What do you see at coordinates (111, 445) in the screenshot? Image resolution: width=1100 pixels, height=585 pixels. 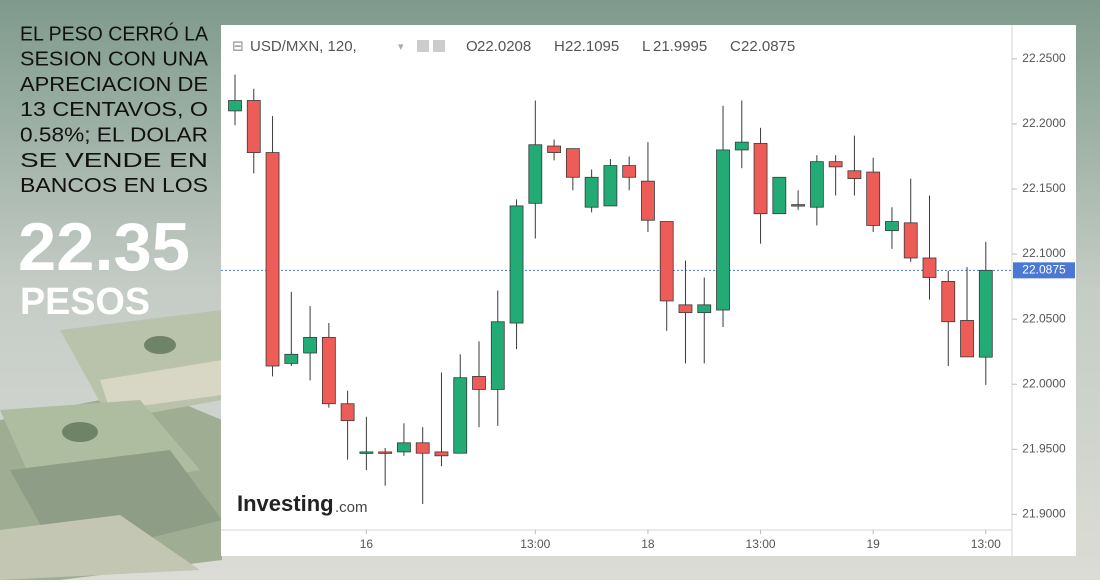 I see `money-illustration` at bounding box center [111, 445].